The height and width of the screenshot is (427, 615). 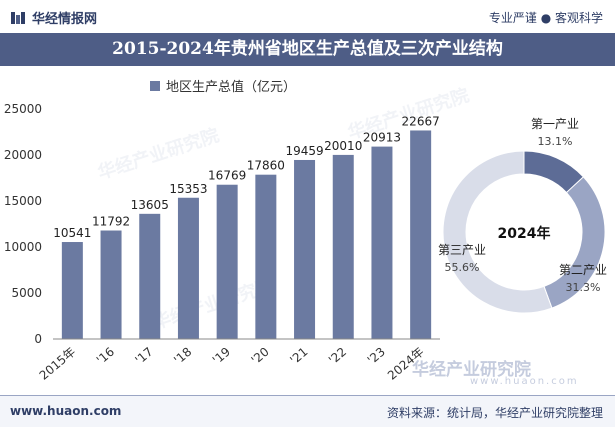 What do you see at coordinates (304, 151) in the screenshot?
I see `bar-value-label: 19459` at bounding box center [304, 151].